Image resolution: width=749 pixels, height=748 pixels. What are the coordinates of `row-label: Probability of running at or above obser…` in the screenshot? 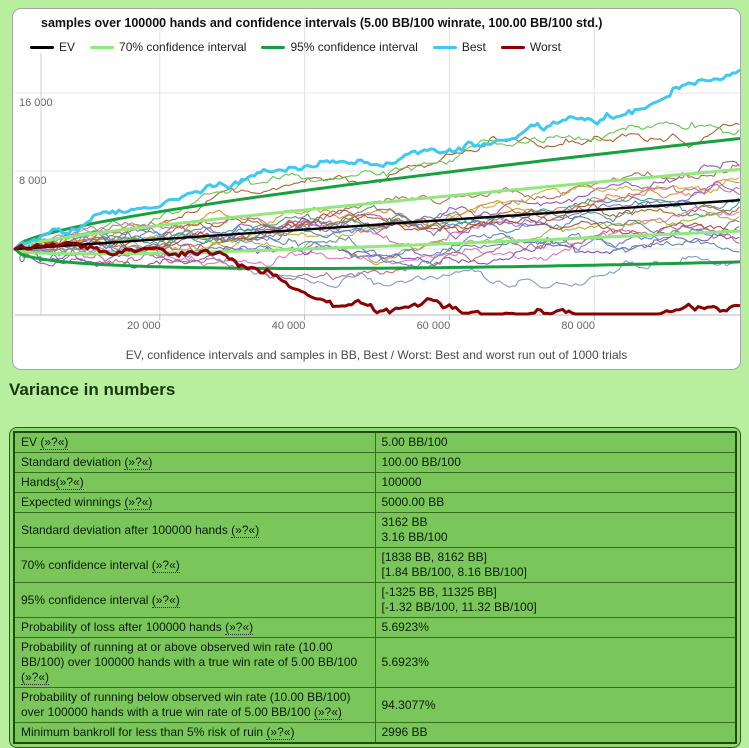 It's located at (194, 662).